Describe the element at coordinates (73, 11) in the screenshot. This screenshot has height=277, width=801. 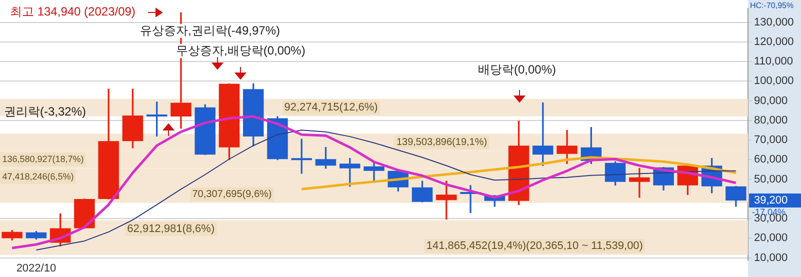
I see `annotation: 최고 134,940 (2023/09)` at that location.